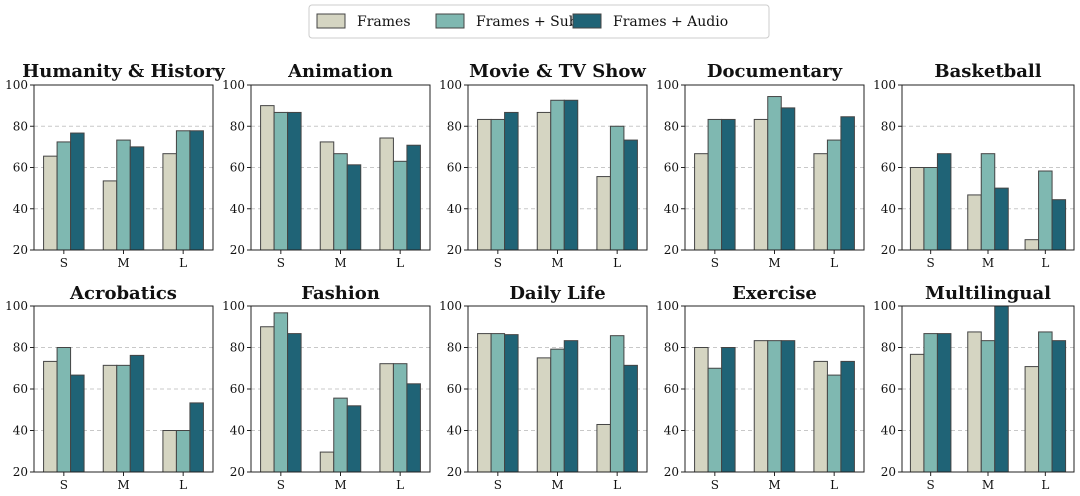 Image resolution: width=1080 pixels, height=496 pixels. I want to click on panel-documentary: Documentary 20 40 60 80 100 S M L, so click(760, 165).